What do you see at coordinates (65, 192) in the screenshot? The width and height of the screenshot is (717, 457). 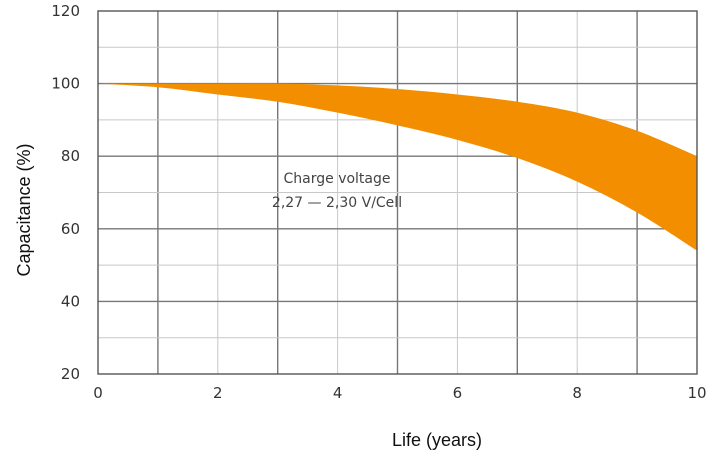 I see `y-axis-ticks: 120 100 80 60 40 20` at bounding box center [65, 192].